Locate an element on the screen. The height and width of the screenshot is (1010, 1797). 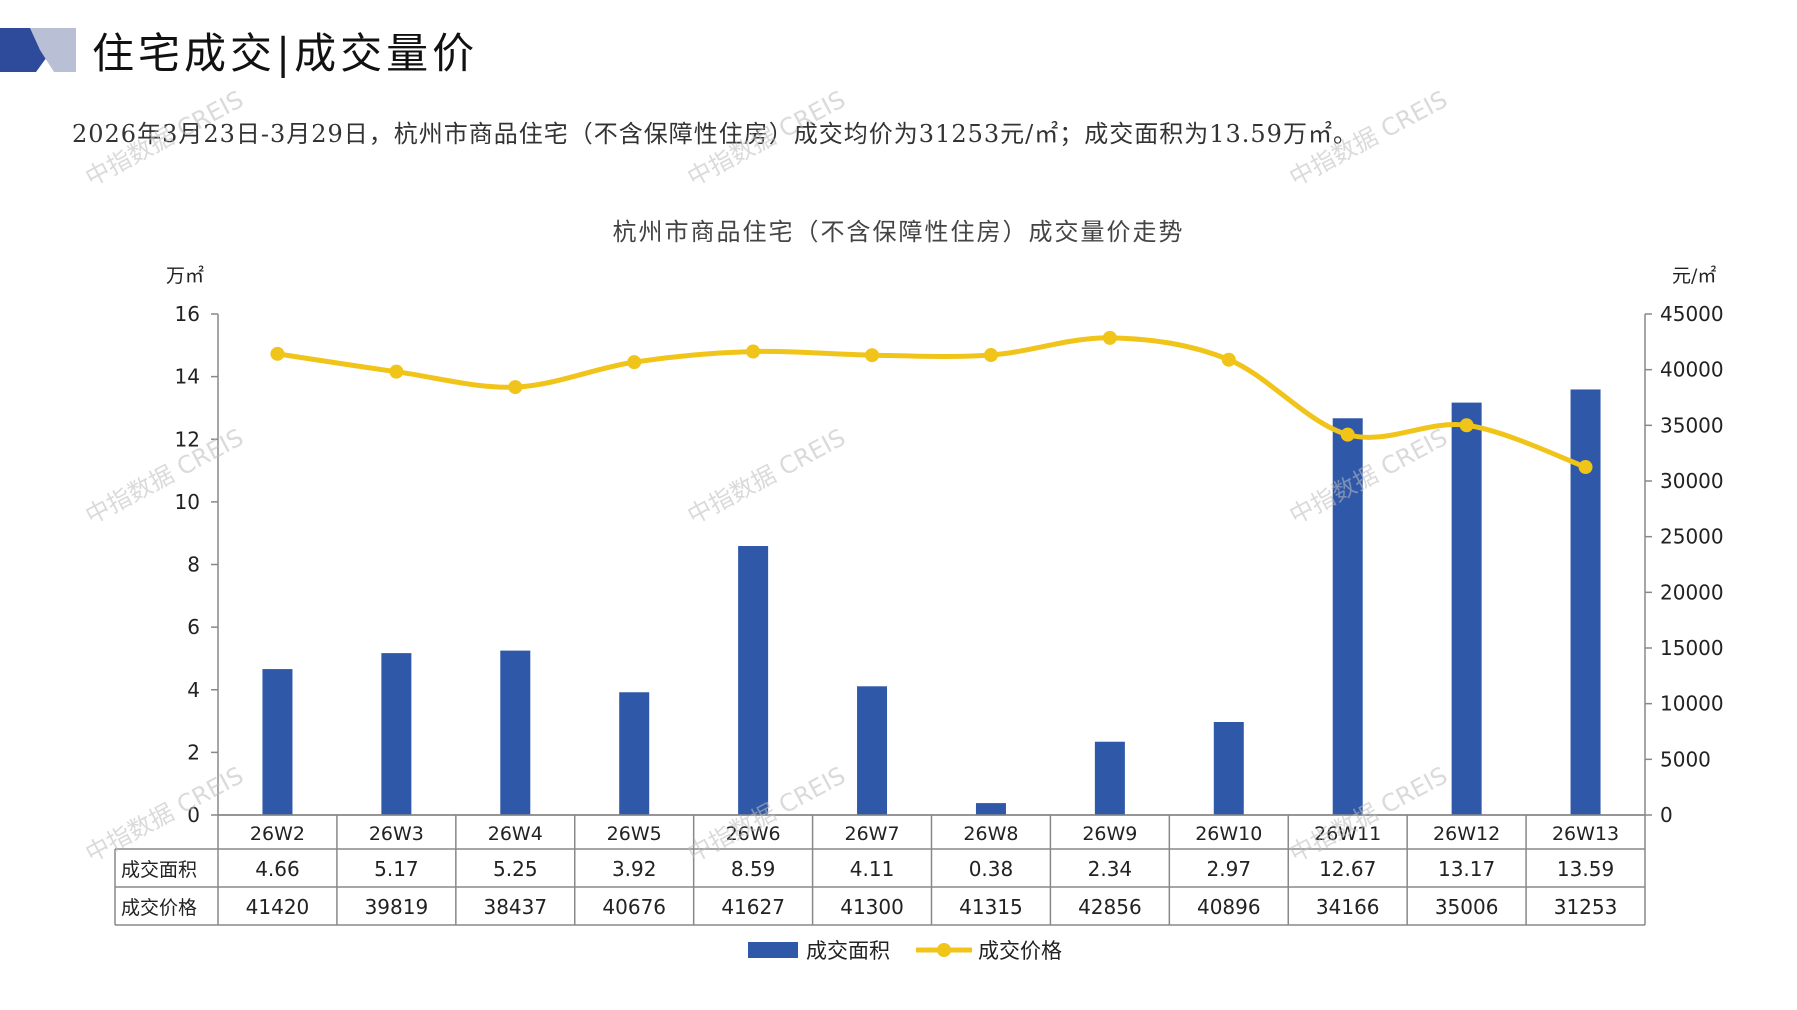
table-cell-price: 39819 is located at coordinates (397, 907).